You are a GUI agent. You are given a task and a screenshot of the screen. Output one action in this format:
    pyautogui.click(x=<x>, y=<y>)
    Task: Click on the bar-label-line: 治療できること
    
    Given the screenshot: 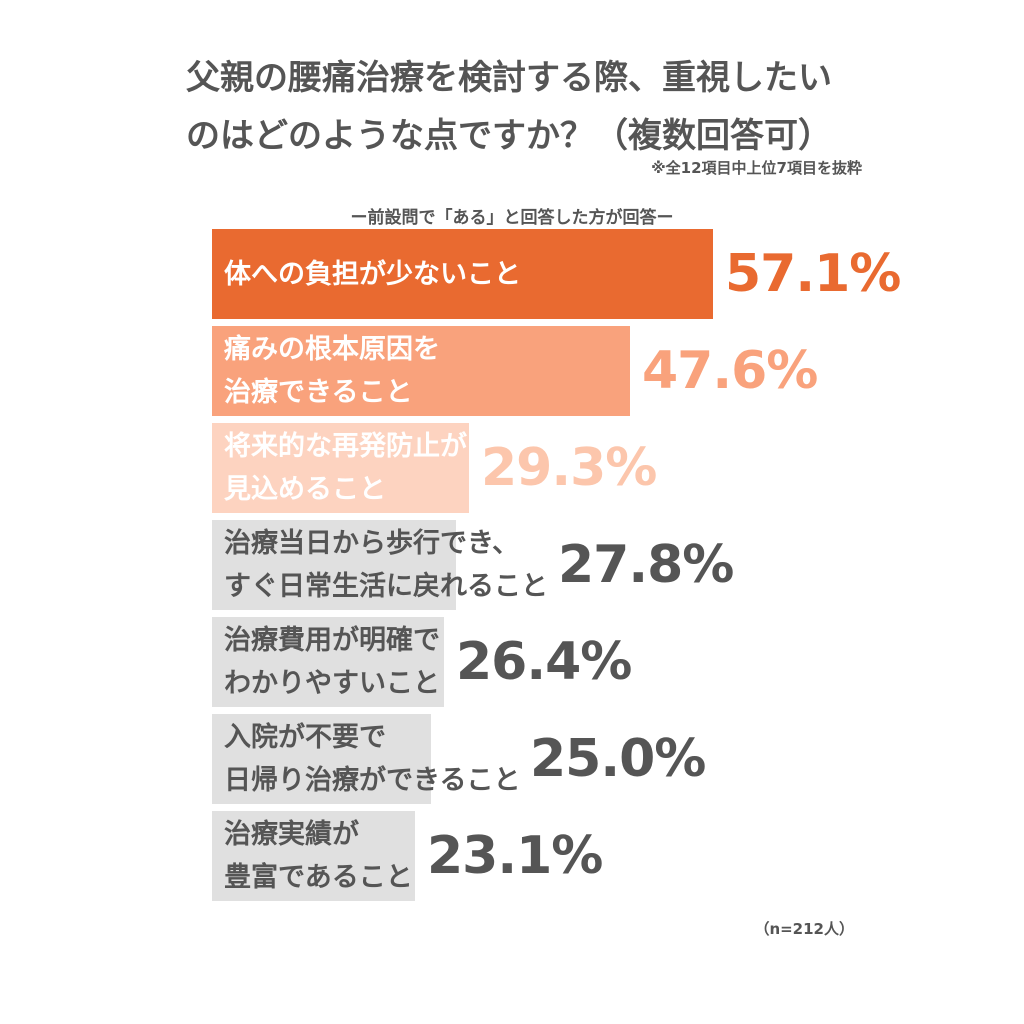 What is the action you would take?
    pyautogui.click(x=318, y=392)
    